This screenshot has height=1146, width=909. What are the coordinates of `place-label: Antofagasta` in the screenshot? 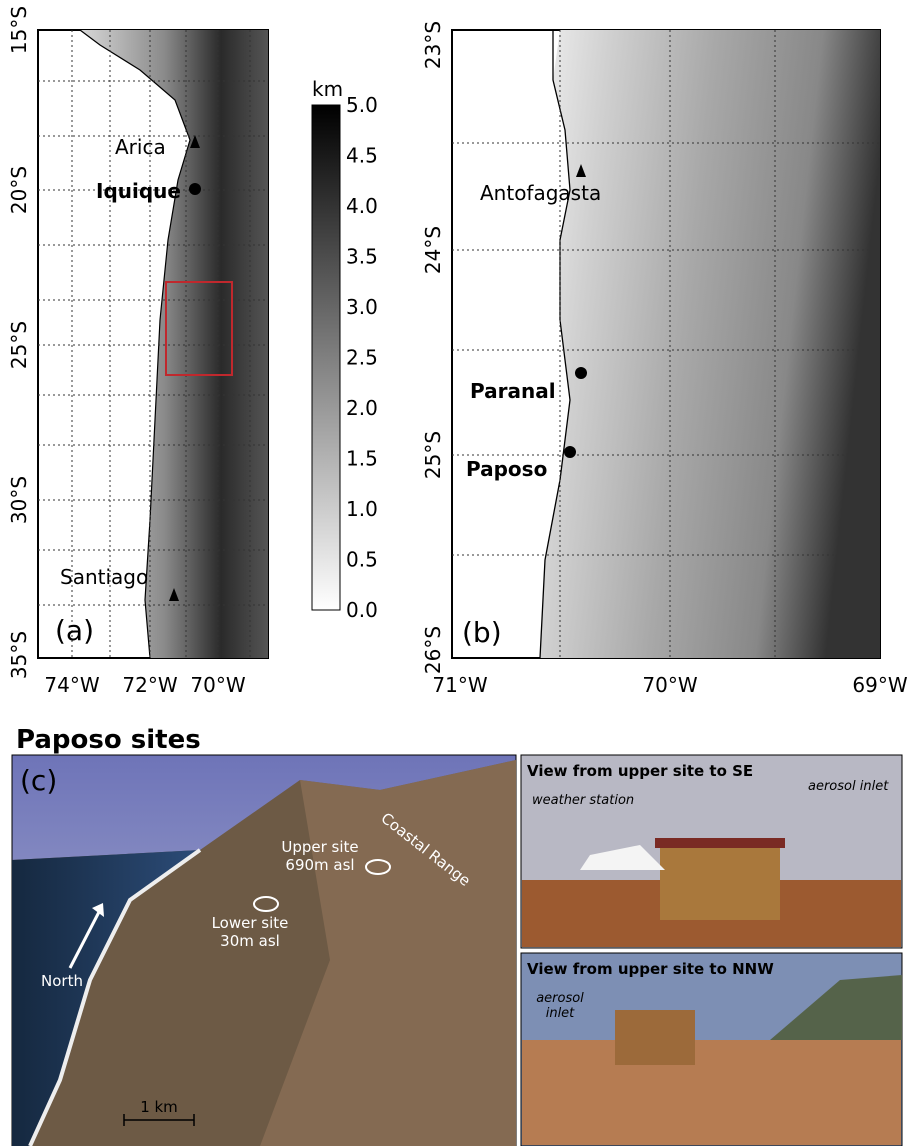 It's located at (540, 193).